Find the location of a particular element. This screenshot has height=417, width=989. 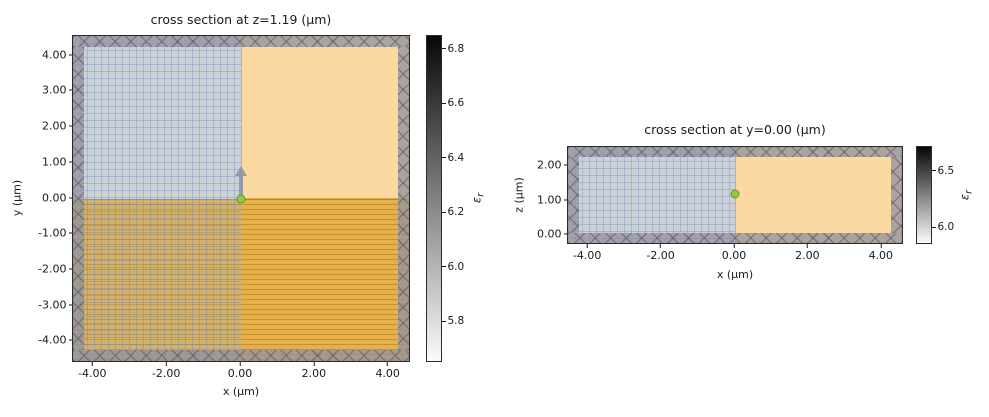

region-material-hatched is located at coordinates (241, 279).